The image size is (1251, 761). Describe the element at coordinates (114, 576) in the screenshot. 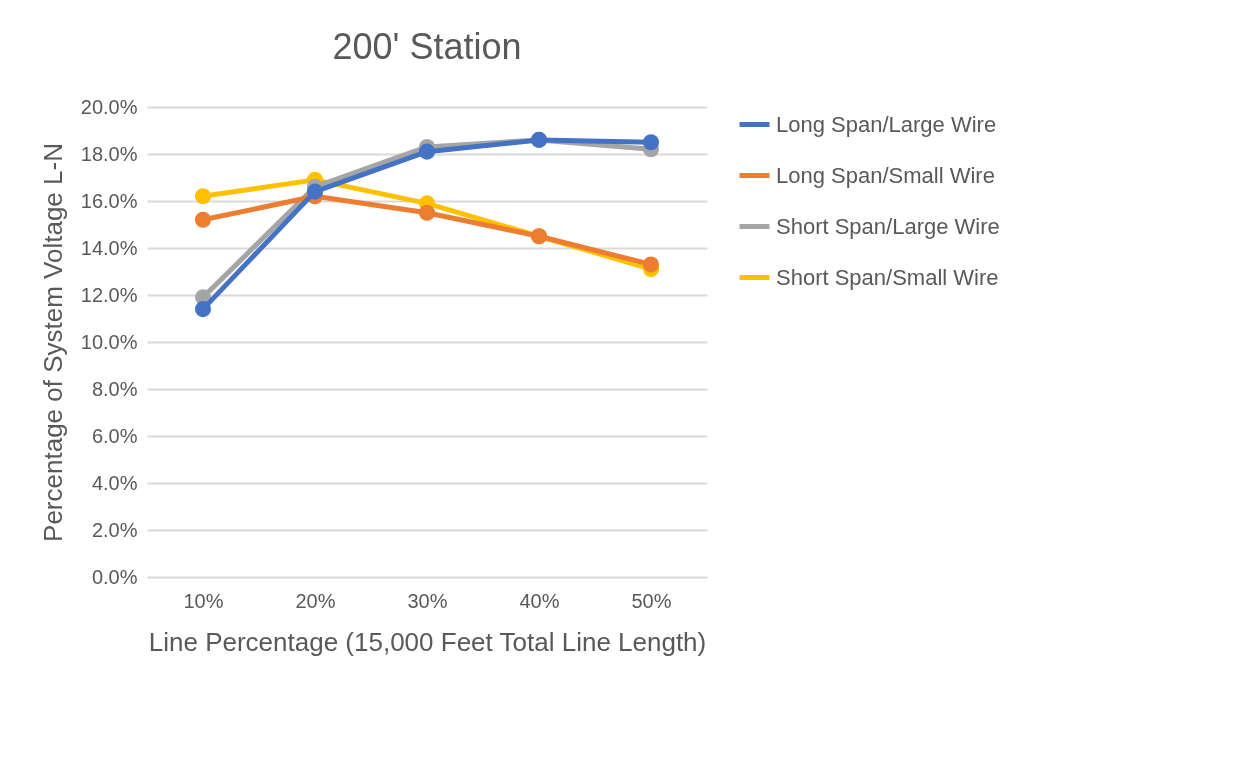

I see `y-tick-label: 0.0%` at that location.